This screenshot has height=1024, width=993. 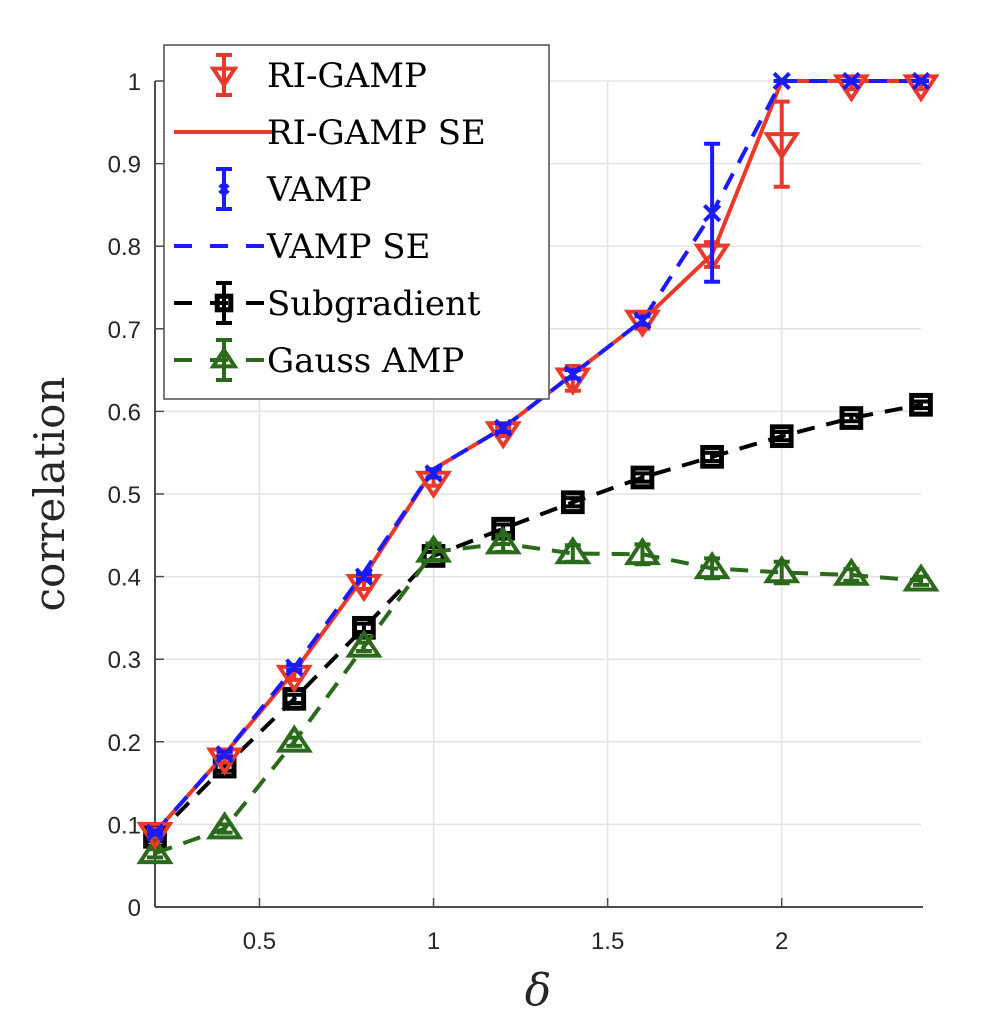 What do you see at coordinates (347, 76) in the screenshot?
I see `legend-label: RI-GAMP` at bounding box center [347, 76].